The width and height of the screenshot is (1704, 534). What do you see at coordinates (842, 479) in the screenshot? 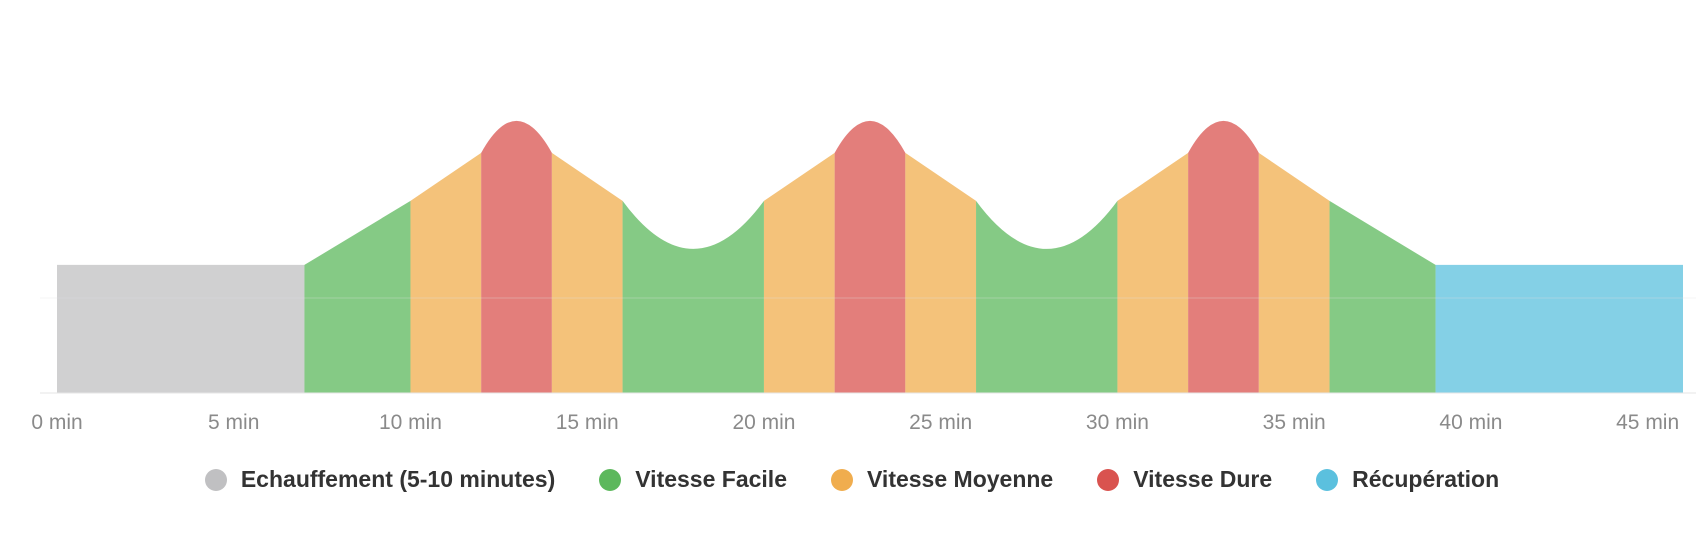
I see `legend-dot-vitesse-moyenne` at bounding box center [842, 479].